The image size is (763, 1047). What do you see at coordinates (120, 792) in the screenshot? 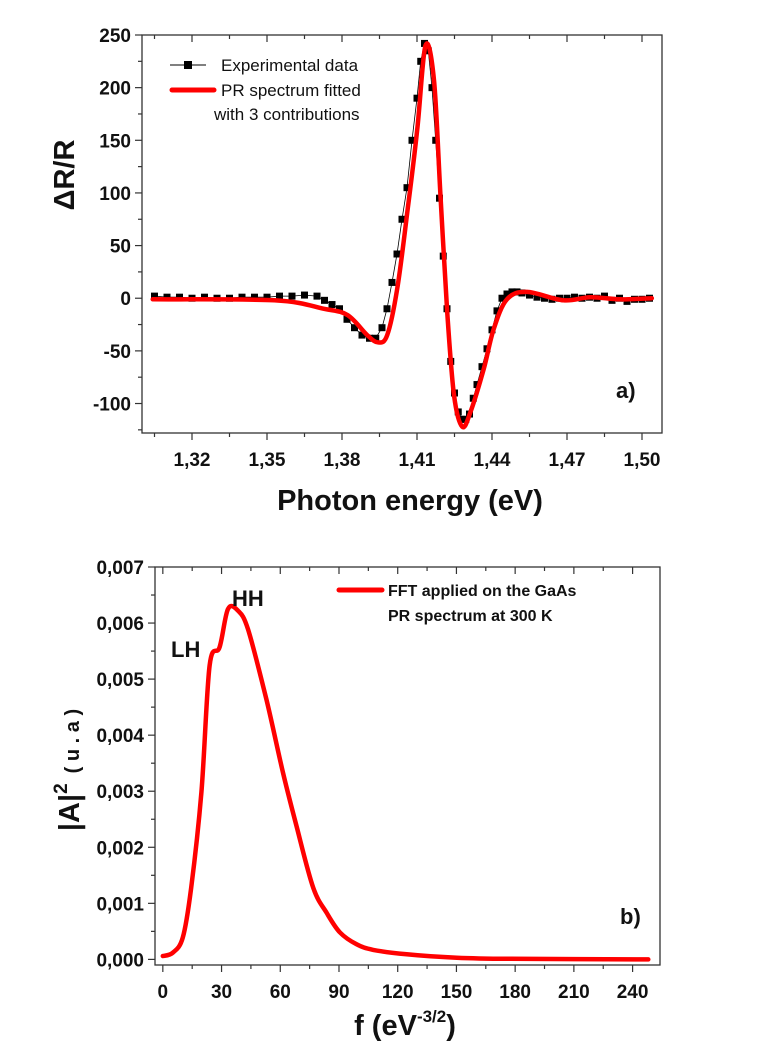
I see `y-tick-label: 0,003` at bounding box center [120, 792].